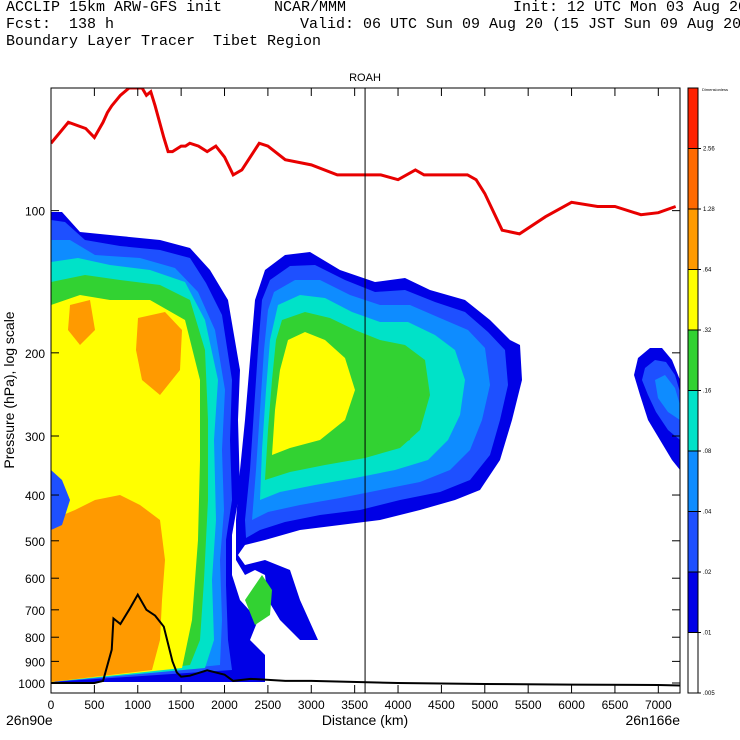 This screenshot has height=740, width=740. Describe the element at coordinates (310, 8) in the screenshot. I see `org-label: NCAR/MMM` at that location.